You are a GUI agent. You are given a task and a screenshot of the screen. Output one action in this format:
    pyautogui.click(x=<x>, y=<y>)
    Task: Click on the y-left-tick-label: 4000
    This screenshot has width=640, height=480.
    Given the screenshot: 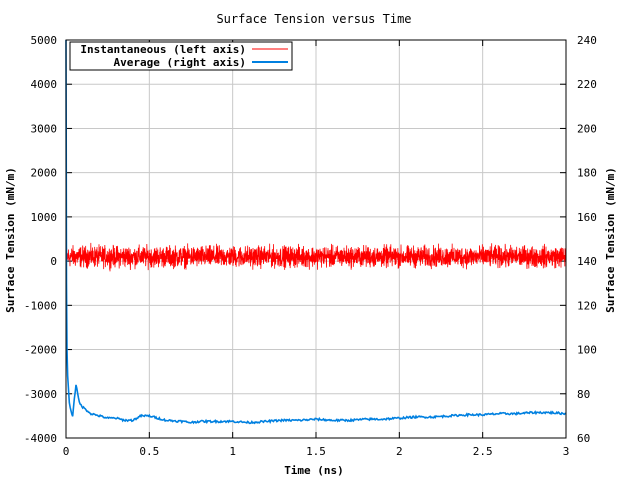 What is the action you would take?
    pyautogui.click(x=44, y=84)
    